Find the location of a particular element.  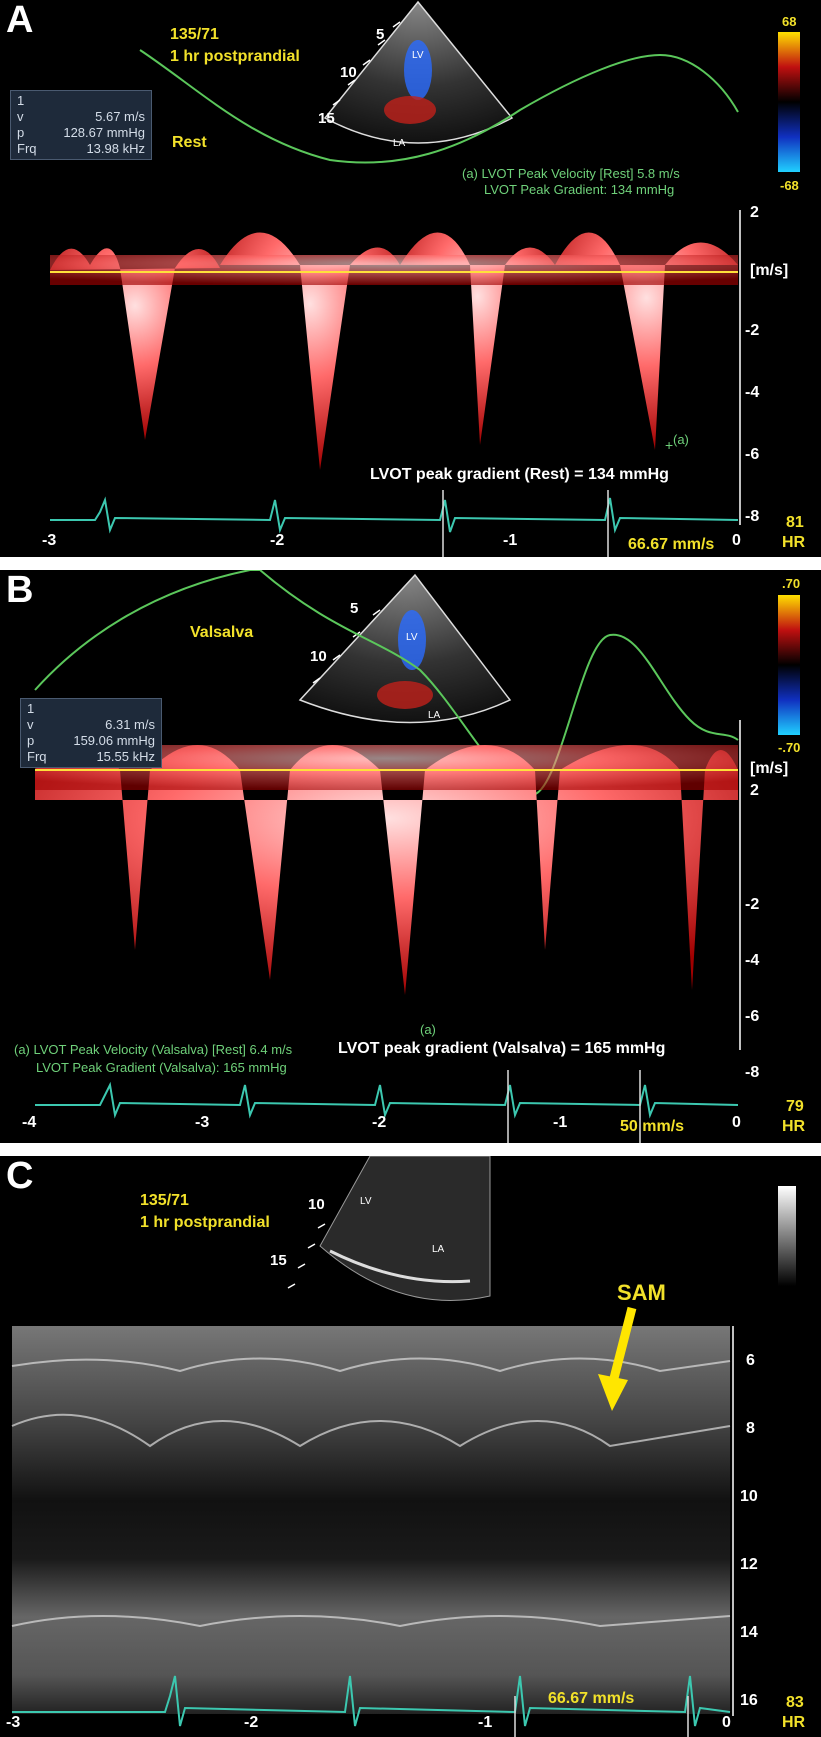

grayscale-bar is located at coordinates (787, 1236).